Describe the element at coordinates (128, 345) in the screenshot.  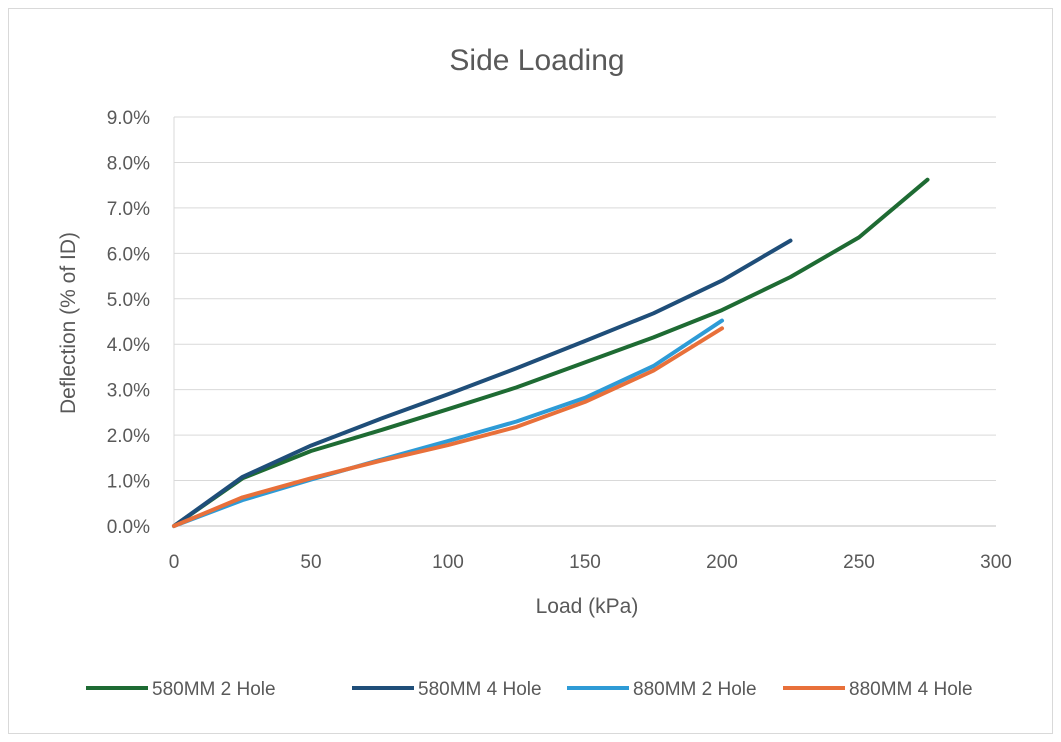
I see `y-tick-label: 4.0%` at that location.